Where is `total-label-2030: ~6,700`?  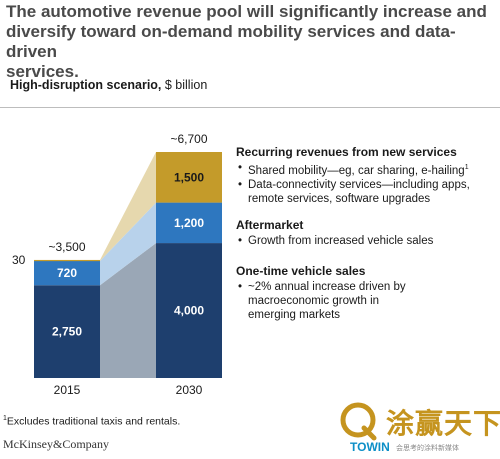 total-label-2030: ~6,700 is located at coordinates (188, 139).